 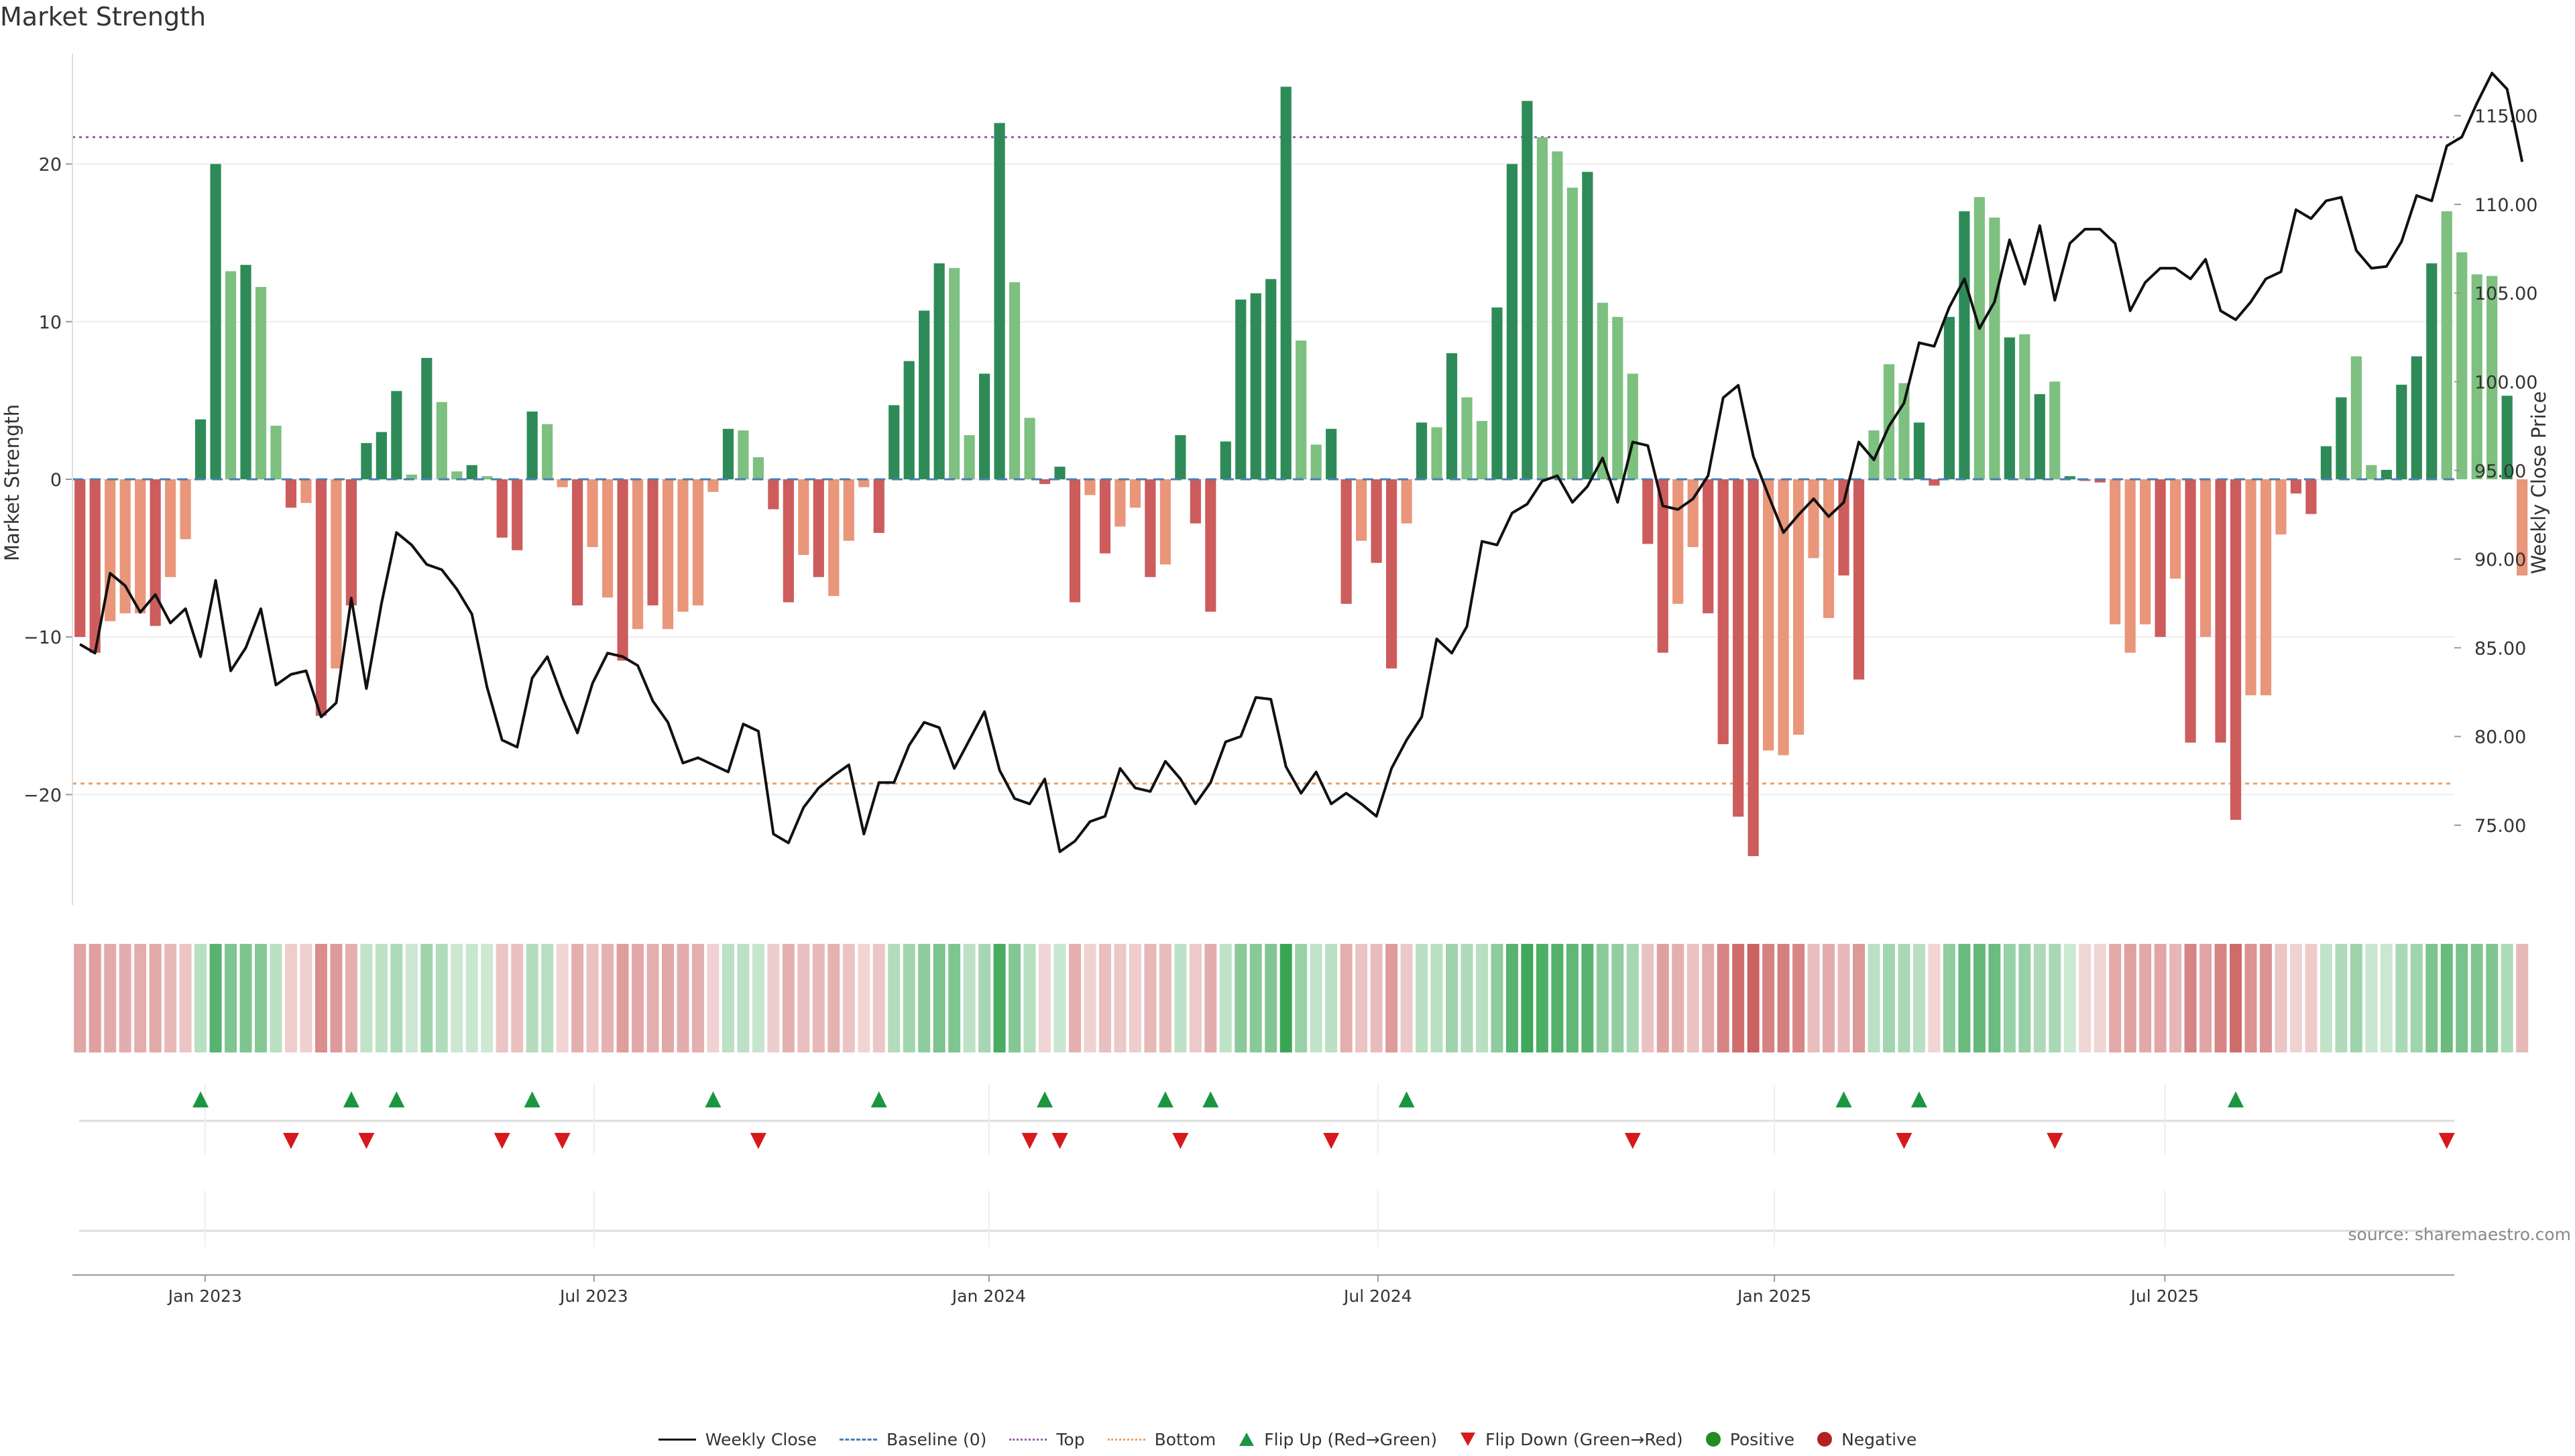 I want to click on legend-item: Negative, so click(x=1866, y=1439).